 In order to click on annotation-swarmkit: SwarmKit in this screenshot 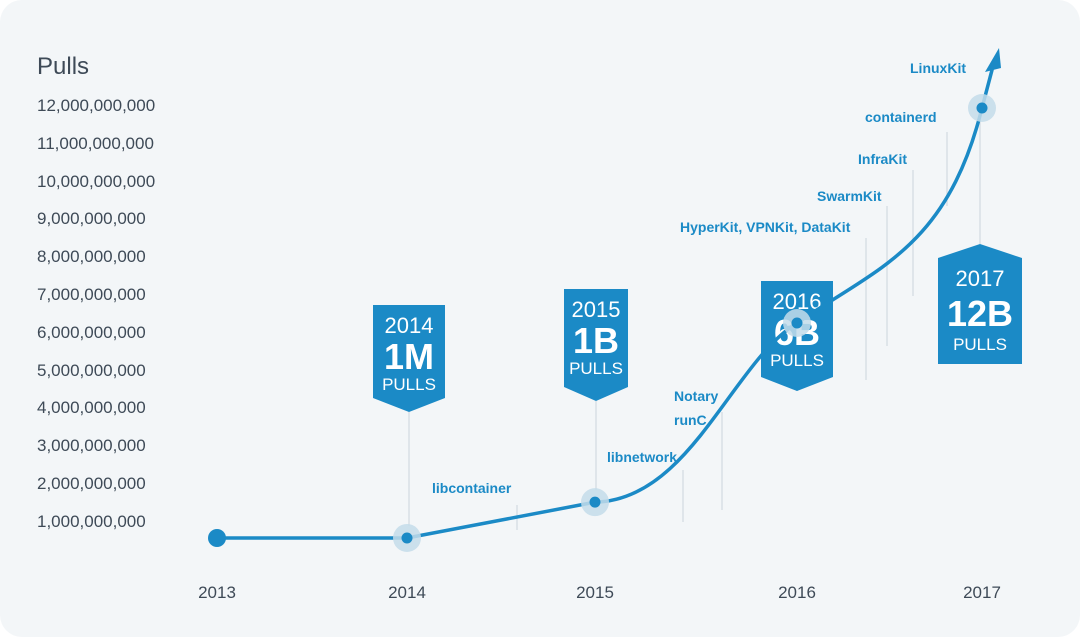, I will do `click(849, 196)`.